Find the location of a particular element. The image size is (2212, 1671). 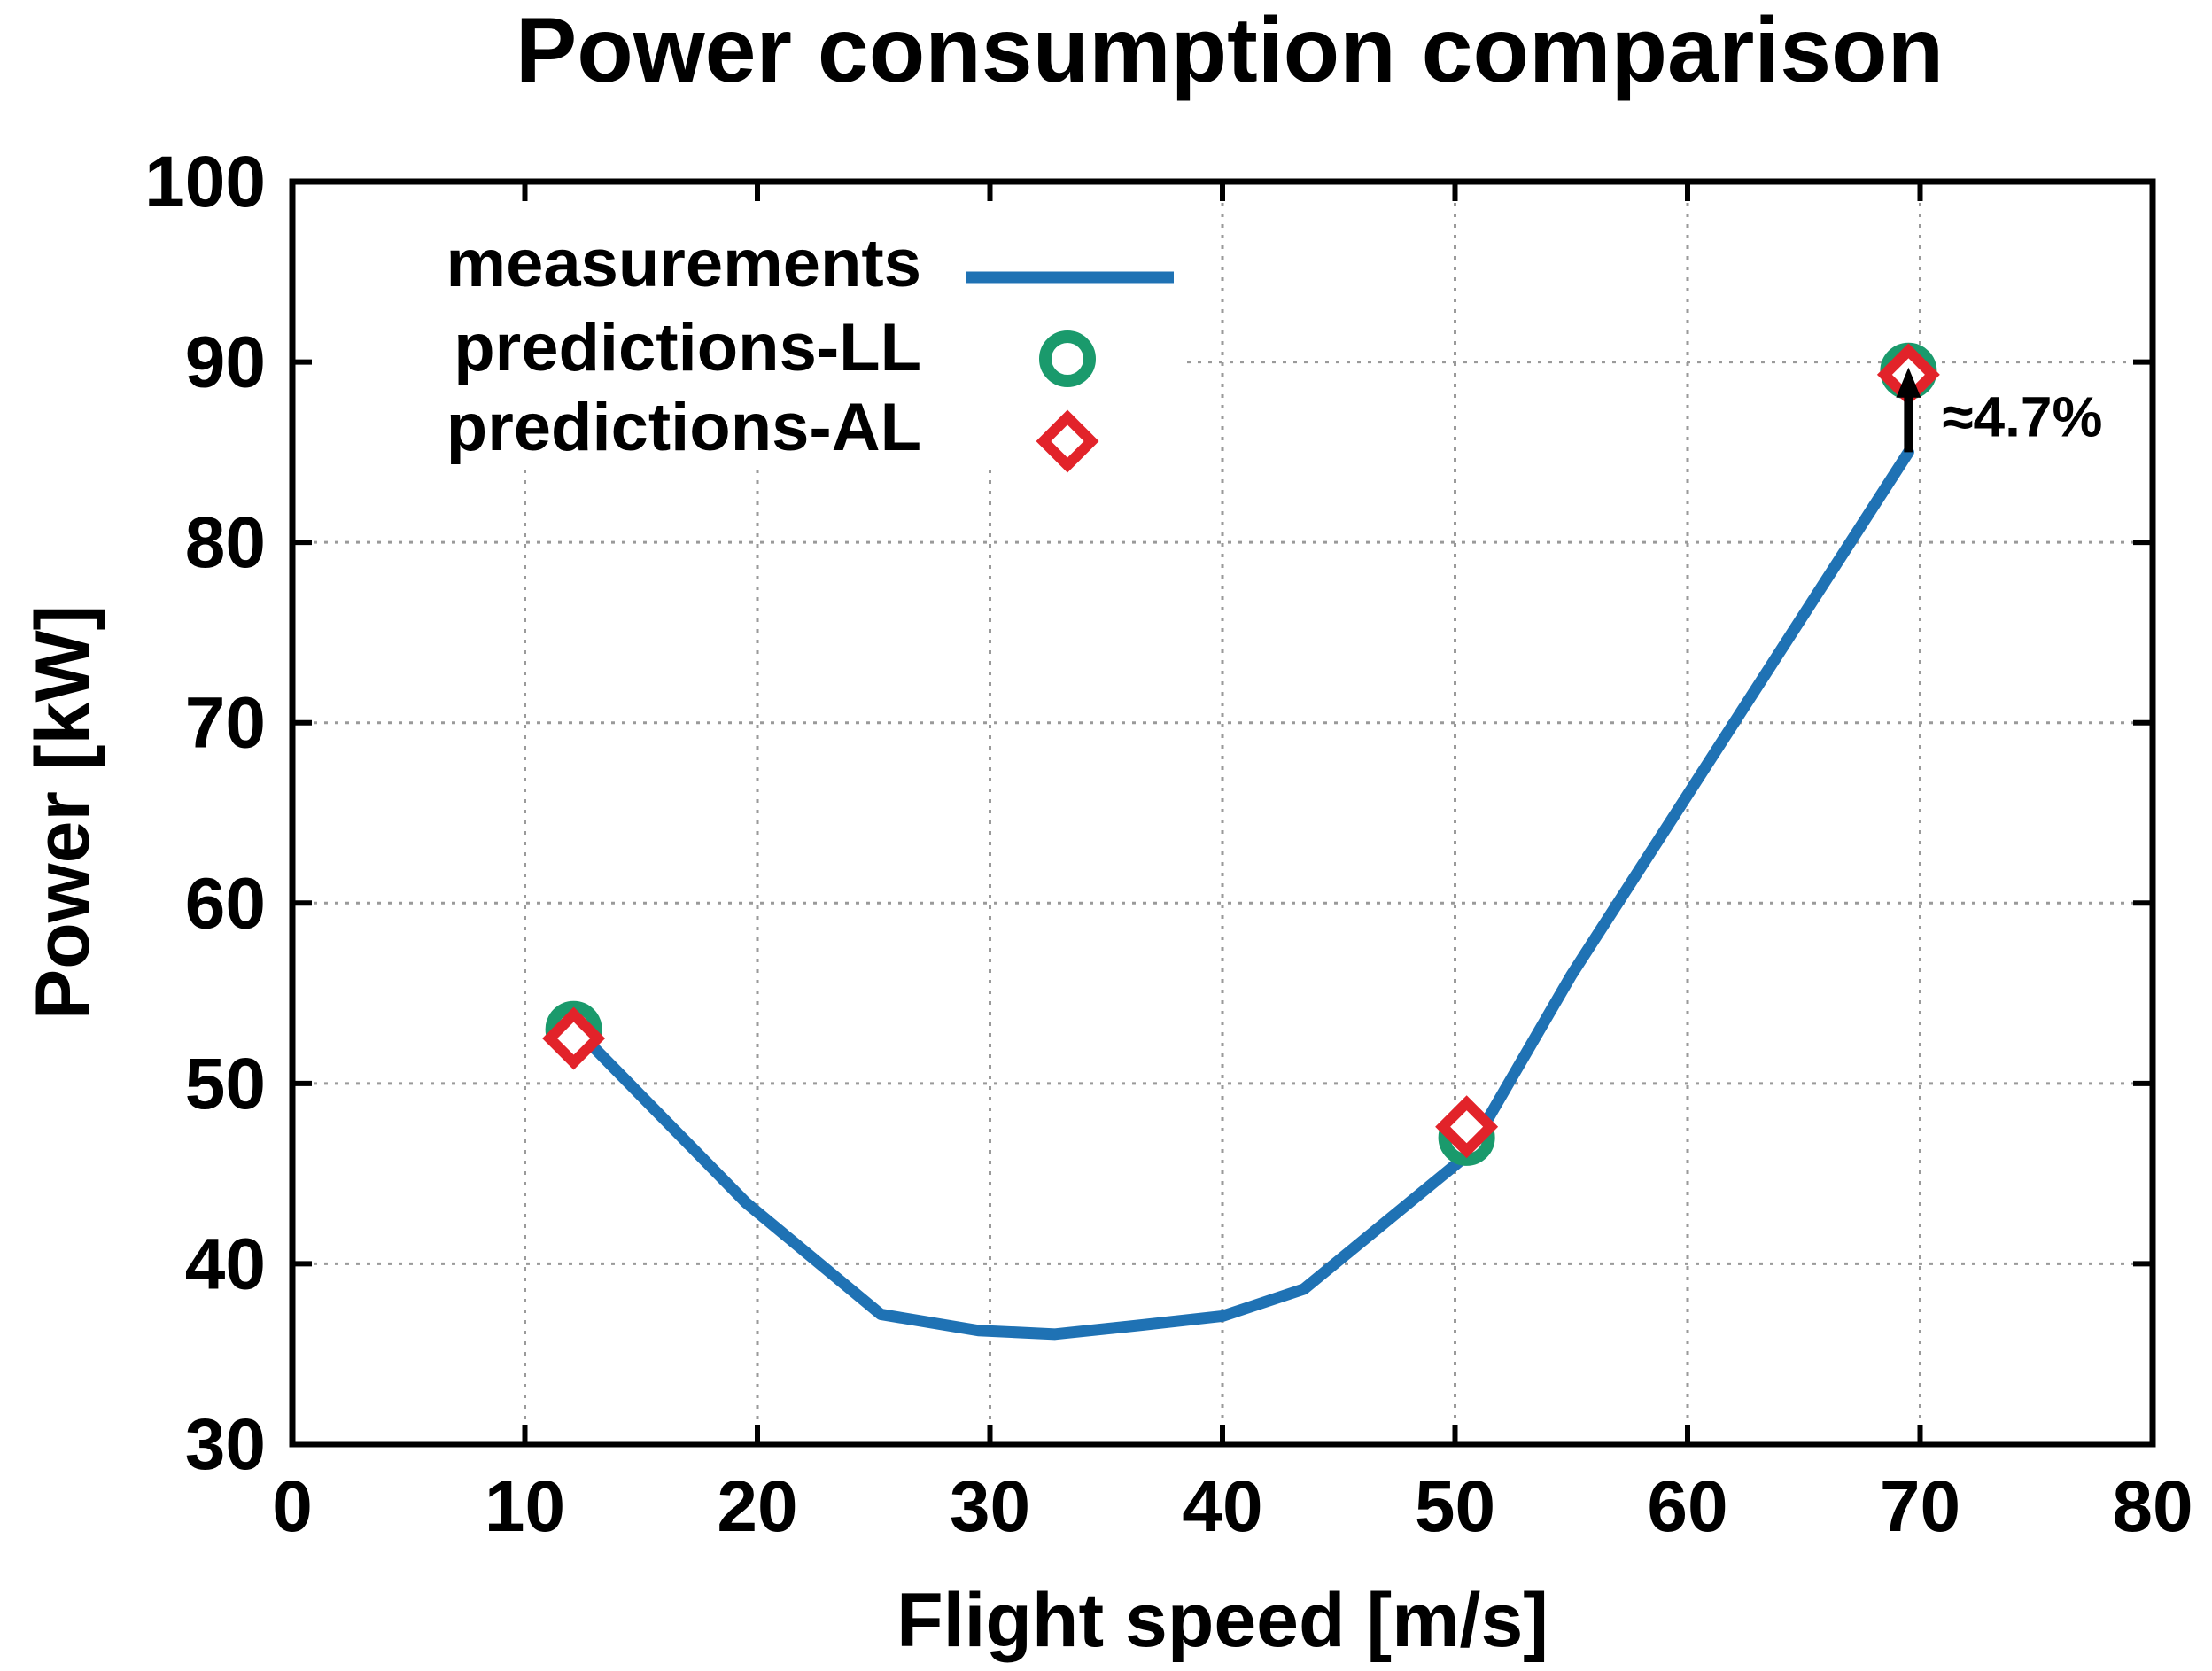

legend-swatch-diamond is located at coordinates (1067, 441).